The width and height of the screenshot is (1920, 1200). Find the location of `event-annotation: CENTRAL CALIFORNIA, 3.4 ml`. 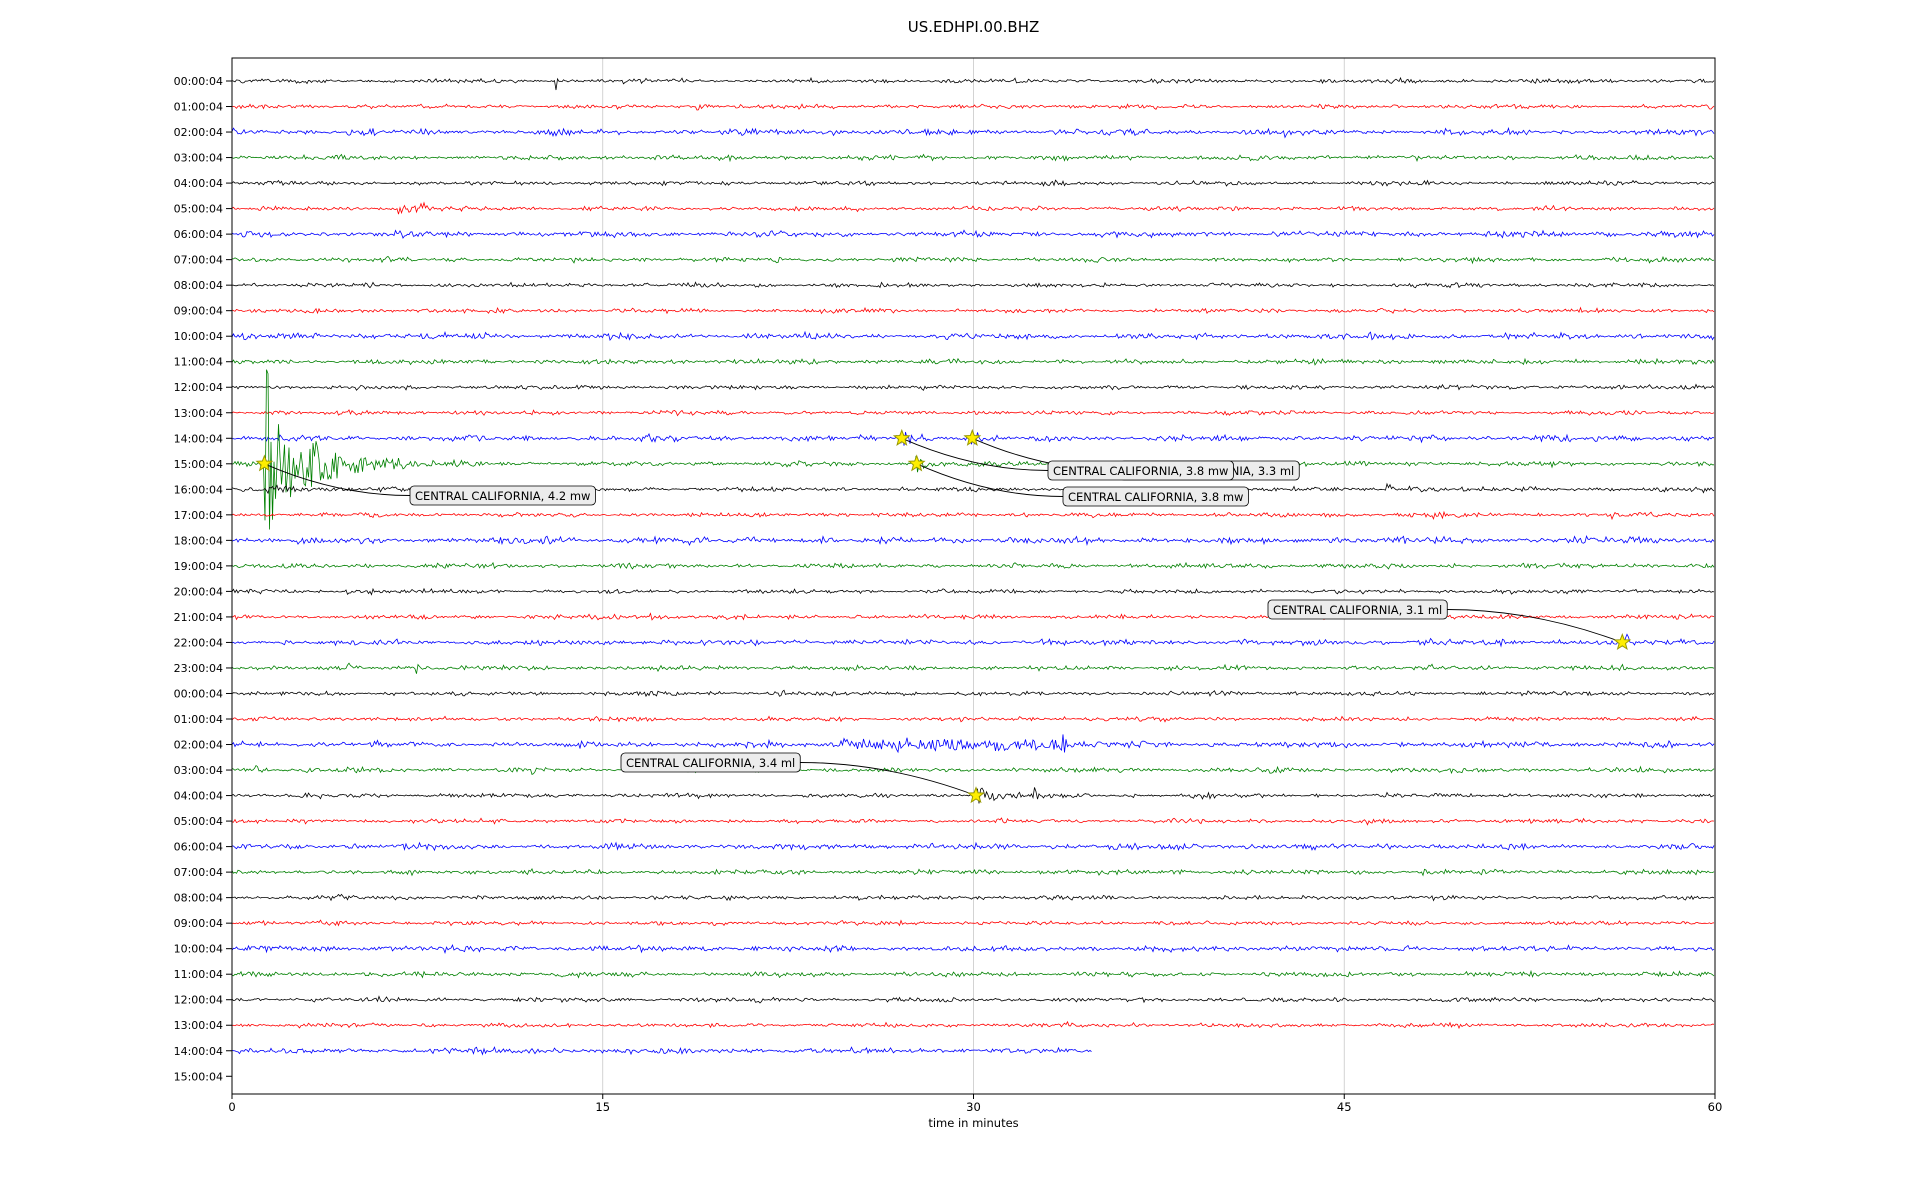

event-annotation: CENTRAL CALIFORNIA, 3.4 ml is located at coordinates (710, 762).